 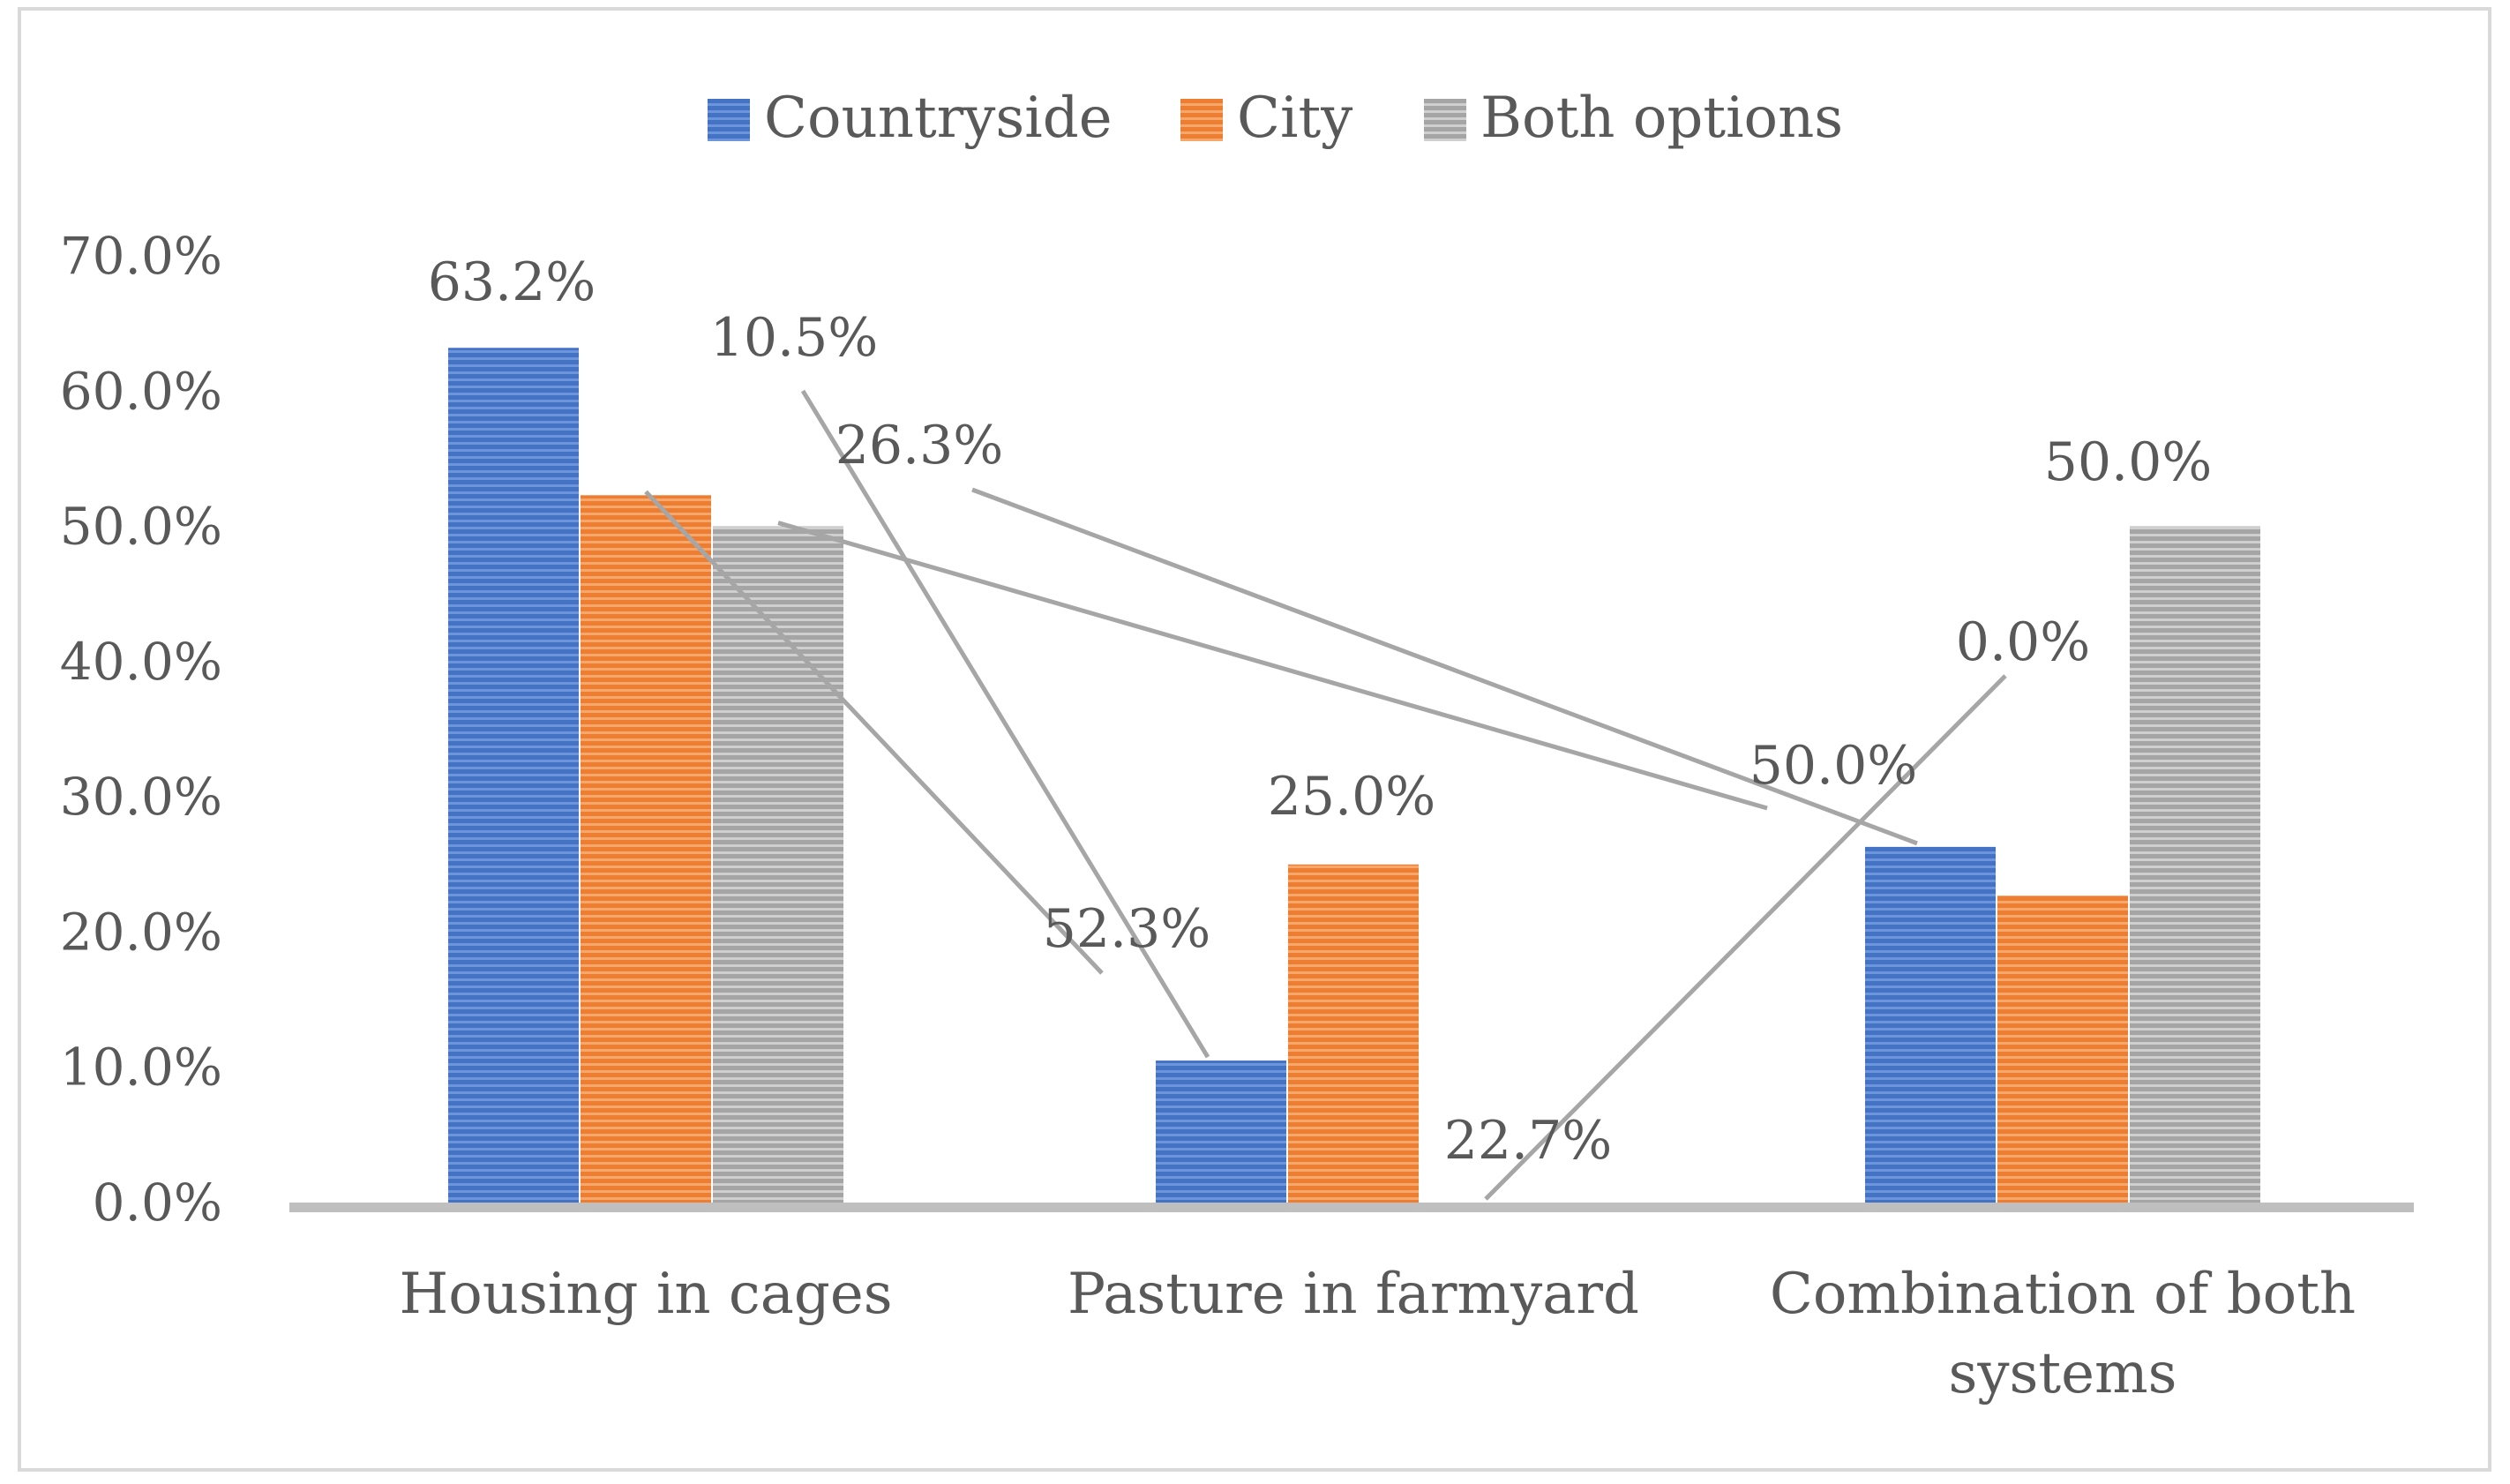 What do you see at coordinates (1352, 797) in the screenshot?
I see `data-label-city-2: 25.0%` at bounding box center [1352, 797].